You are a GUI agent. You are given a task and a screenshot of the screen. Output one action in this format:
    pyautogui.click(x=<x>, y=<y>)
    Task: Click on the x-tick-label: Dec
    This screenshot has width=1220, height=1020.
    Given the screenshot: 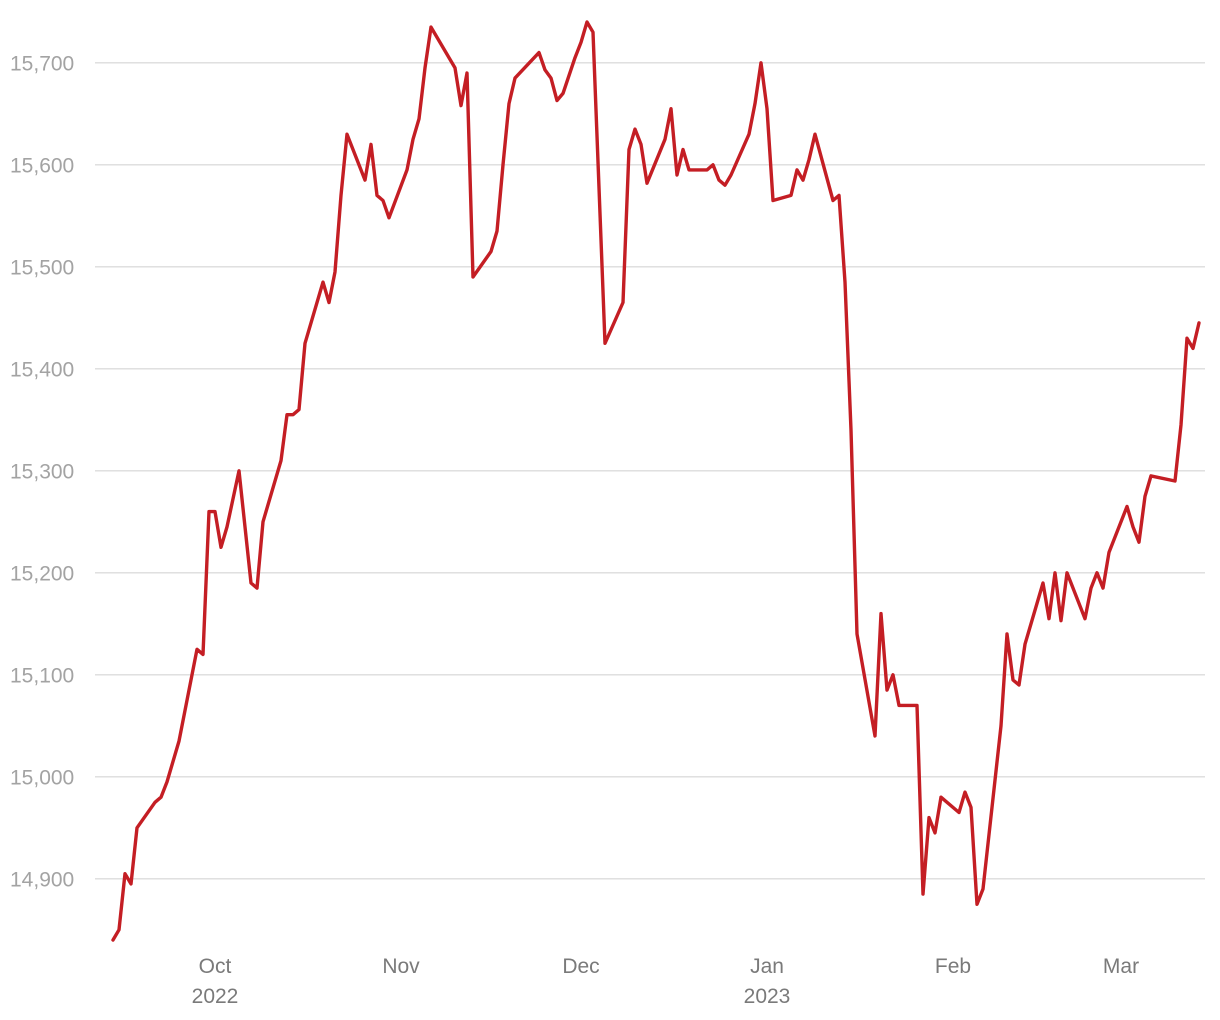 What is the action you would take?
    pyautogui.click(x=580, y=966)
    